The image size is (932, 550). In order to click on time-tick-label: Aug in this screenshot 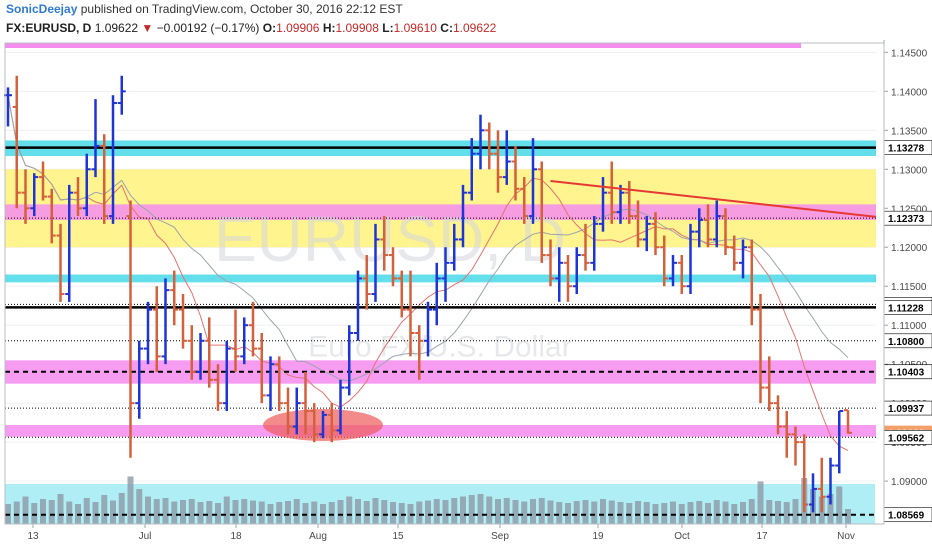, I will do `click(318, 536)`.